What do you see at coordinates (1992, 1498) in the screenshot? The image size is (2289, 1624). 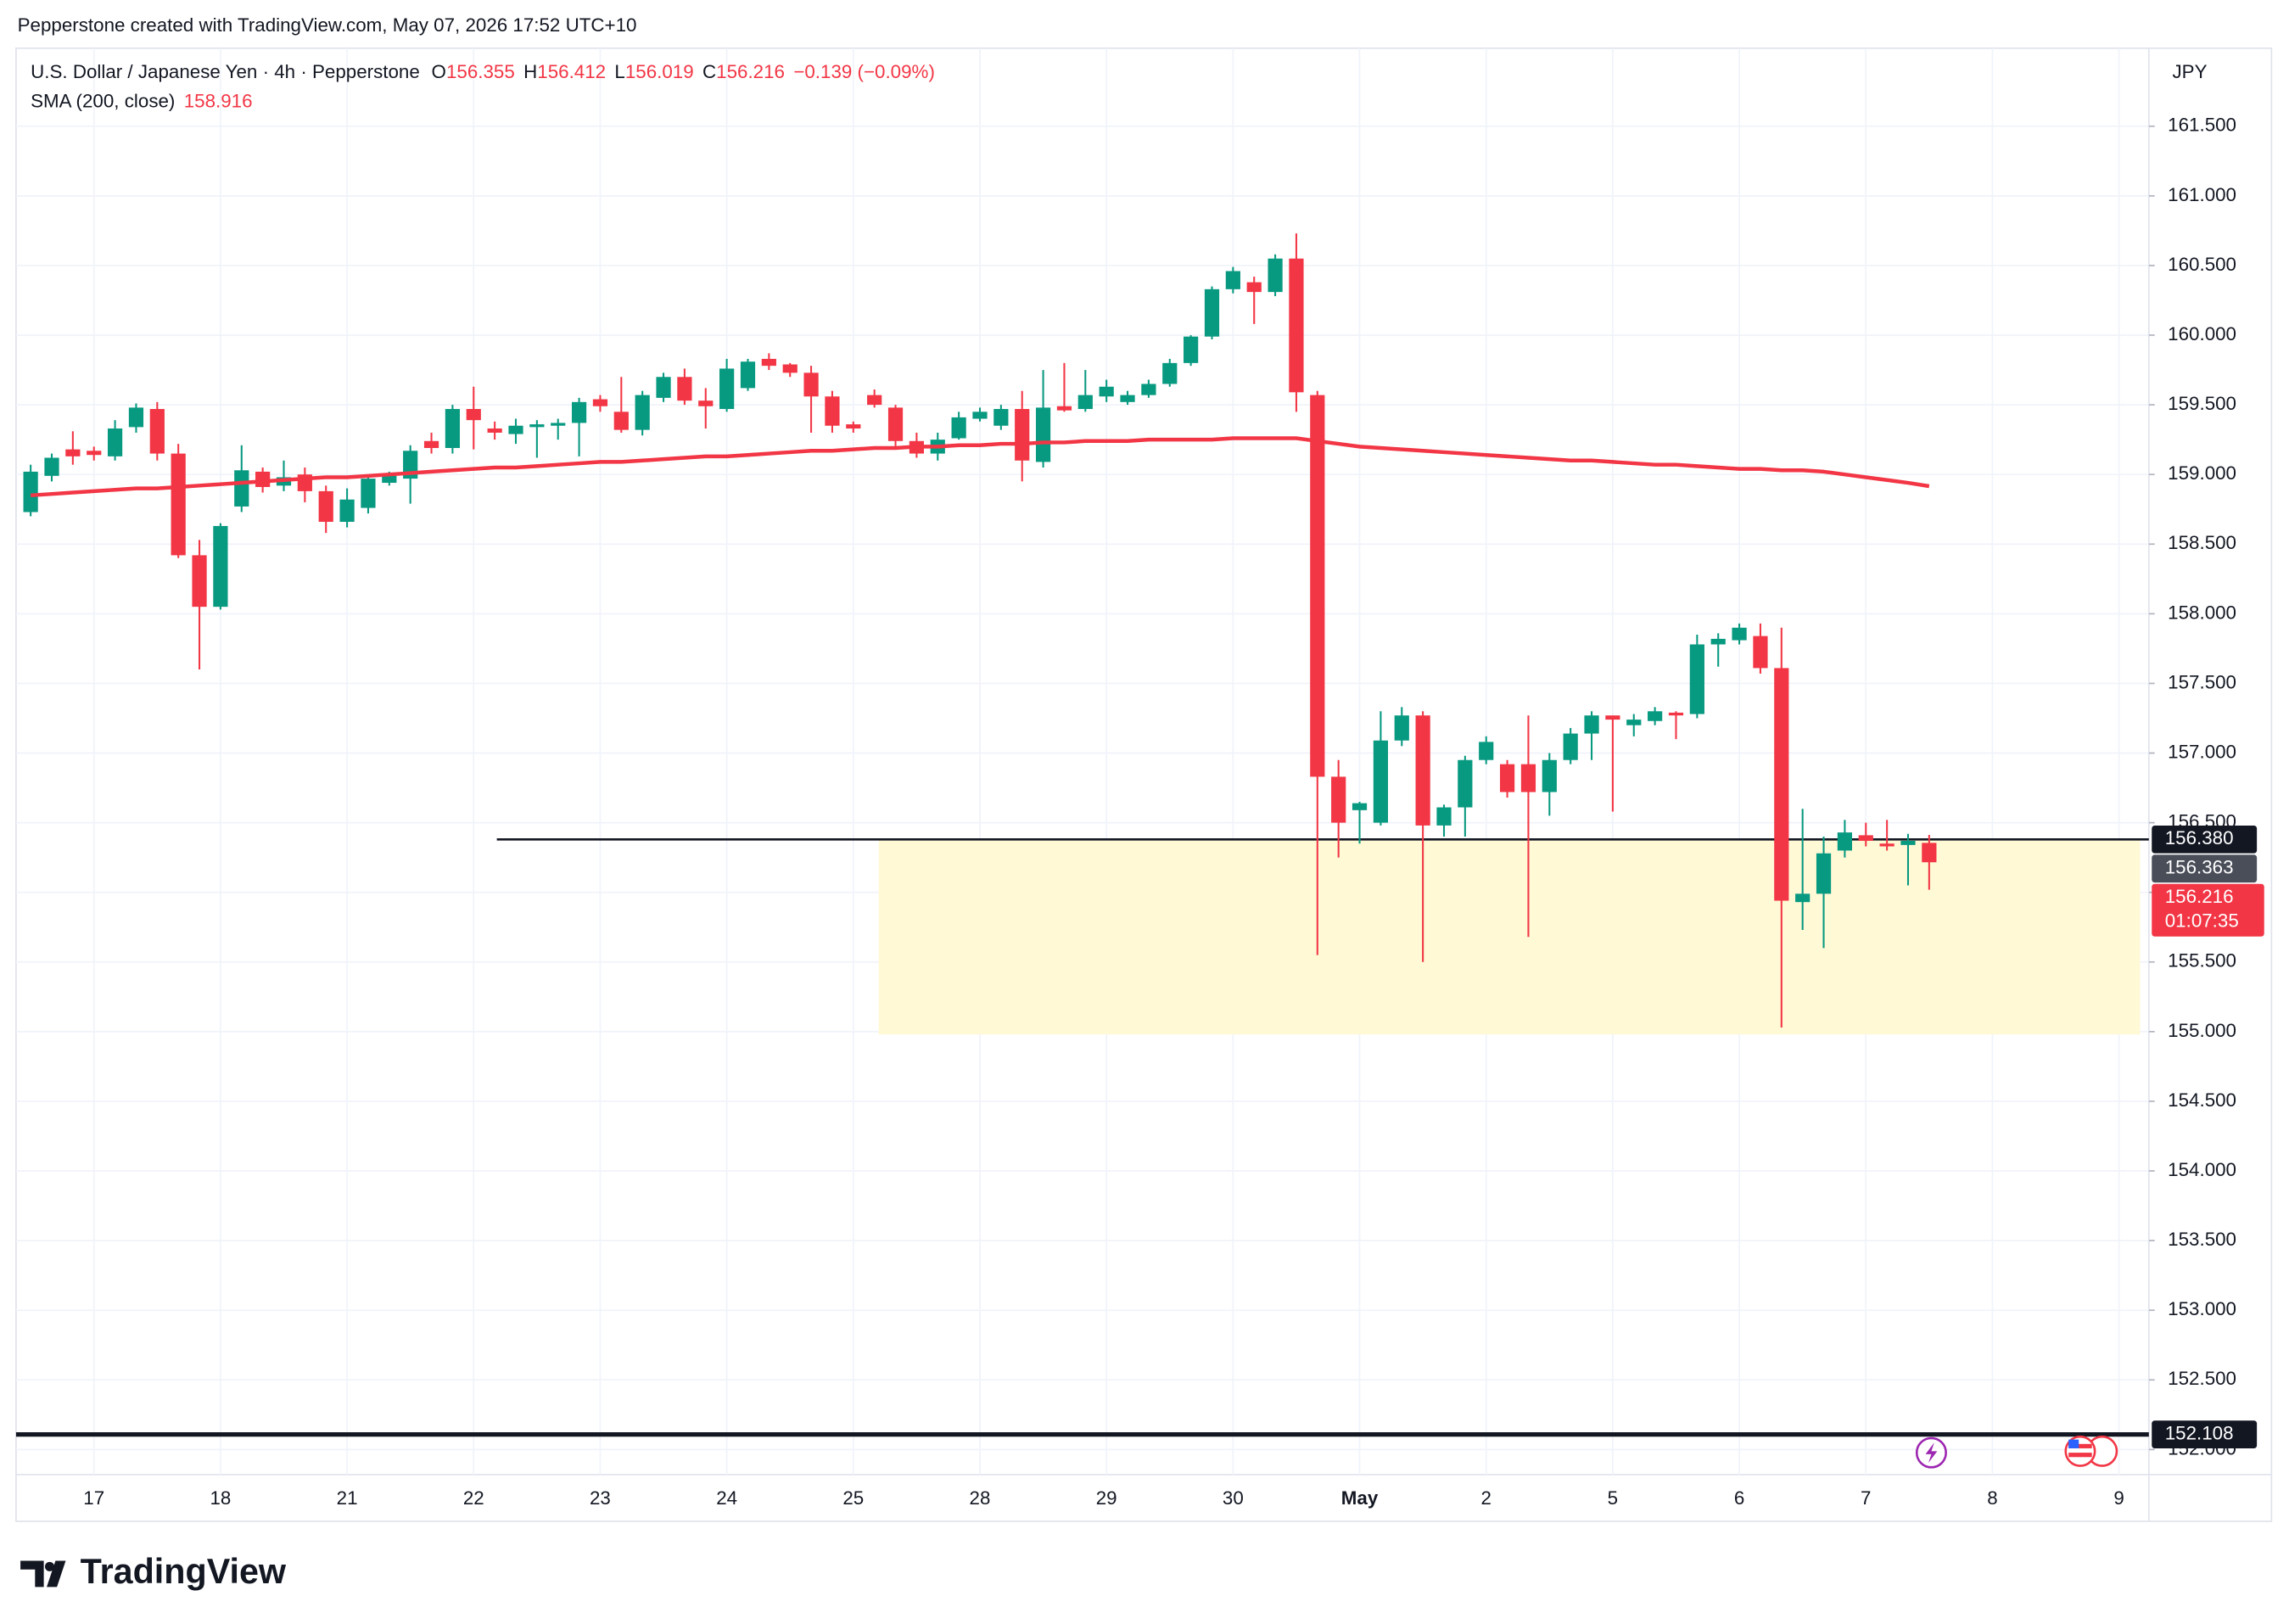 I see `x-tick-label: 8` at bounding box center [1992, 1498].